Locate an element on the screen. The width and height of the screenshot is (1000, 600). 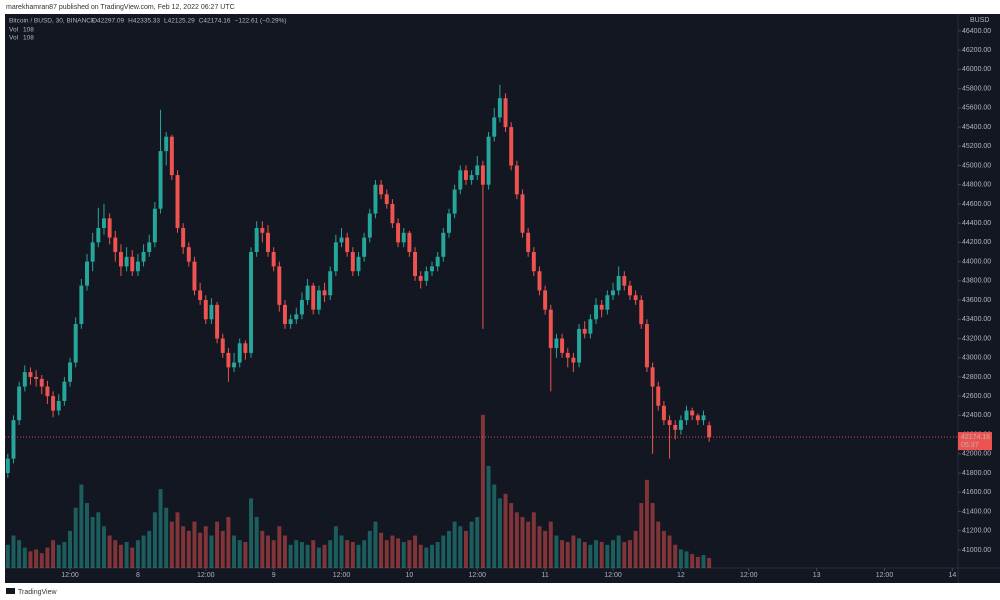
ohlc-value: H42335.33 is located at coordinates (144, 21).